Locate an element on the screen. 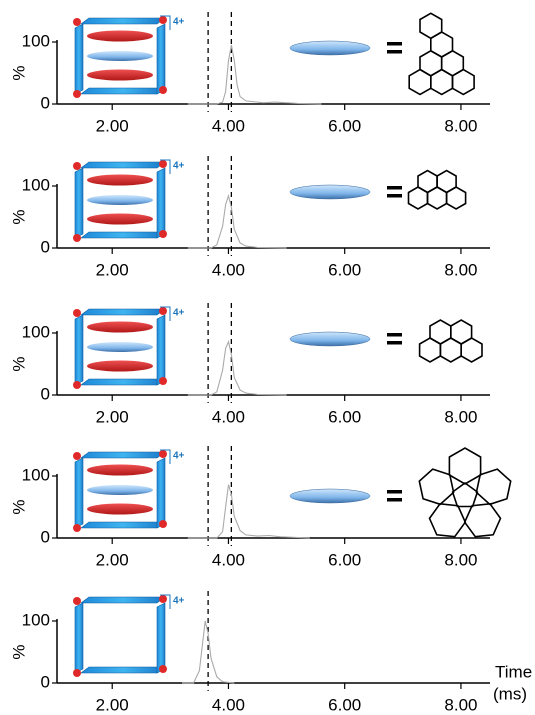 The image size is (535, 715). x-axis-label: (ms) is located at coordinates (510, 693).